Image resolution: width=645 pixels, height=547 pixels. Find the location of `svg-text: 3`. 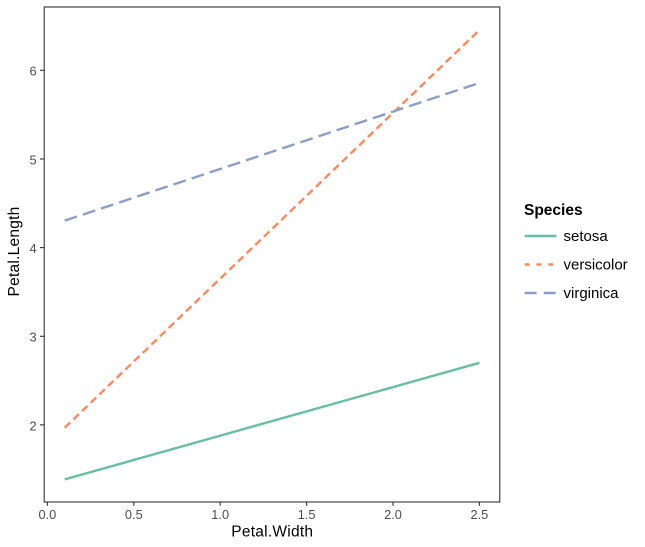

svg-text: 3 is located at coordinates (32, 337).